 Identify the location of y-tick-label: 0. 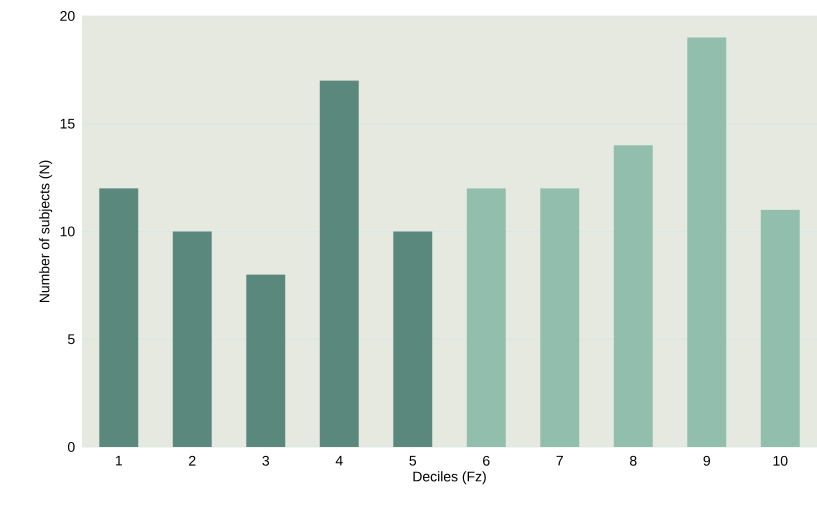
(71, 447).